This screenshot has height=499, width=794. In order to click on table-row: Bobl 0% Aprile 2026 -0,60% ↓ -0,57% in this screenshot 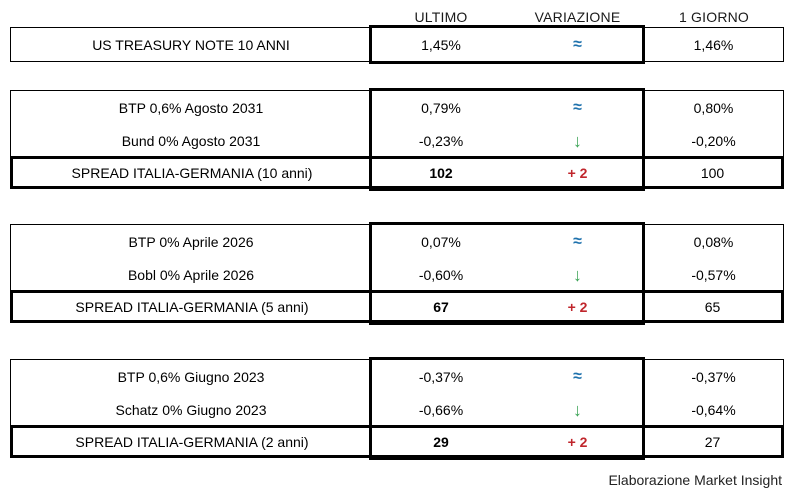, I will do `click(397, 274)`.